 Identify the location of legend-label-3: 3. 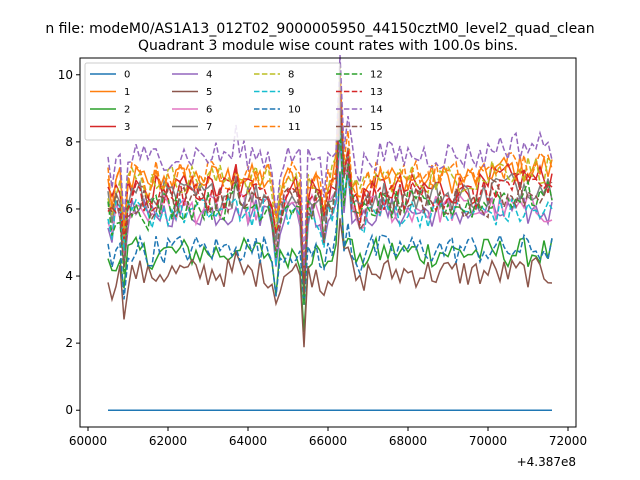
(127, 127).